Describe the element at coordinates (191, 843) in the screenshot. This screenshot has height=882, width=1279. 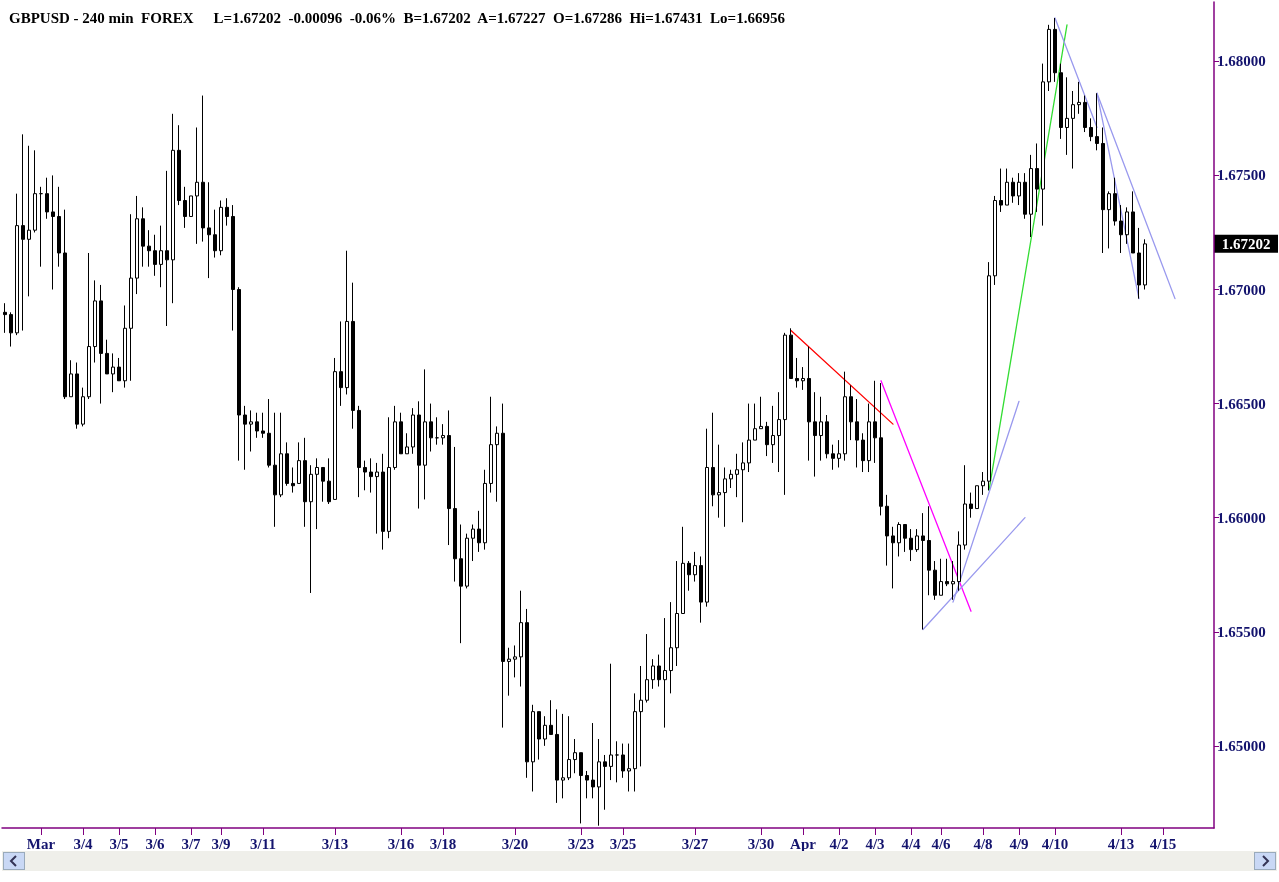
I see `x-tick-label: 3/7` at that location.